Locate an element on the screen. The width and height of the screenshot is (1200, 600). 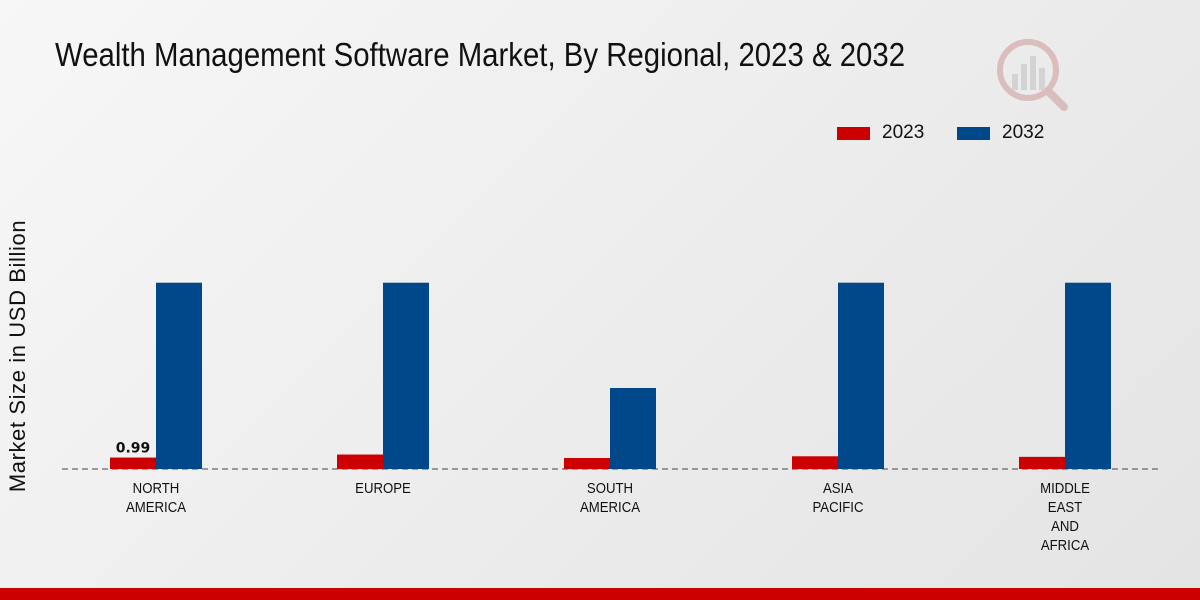
x-tick-label-south-america-1: AMERICA is located at coordinates (610, 506).